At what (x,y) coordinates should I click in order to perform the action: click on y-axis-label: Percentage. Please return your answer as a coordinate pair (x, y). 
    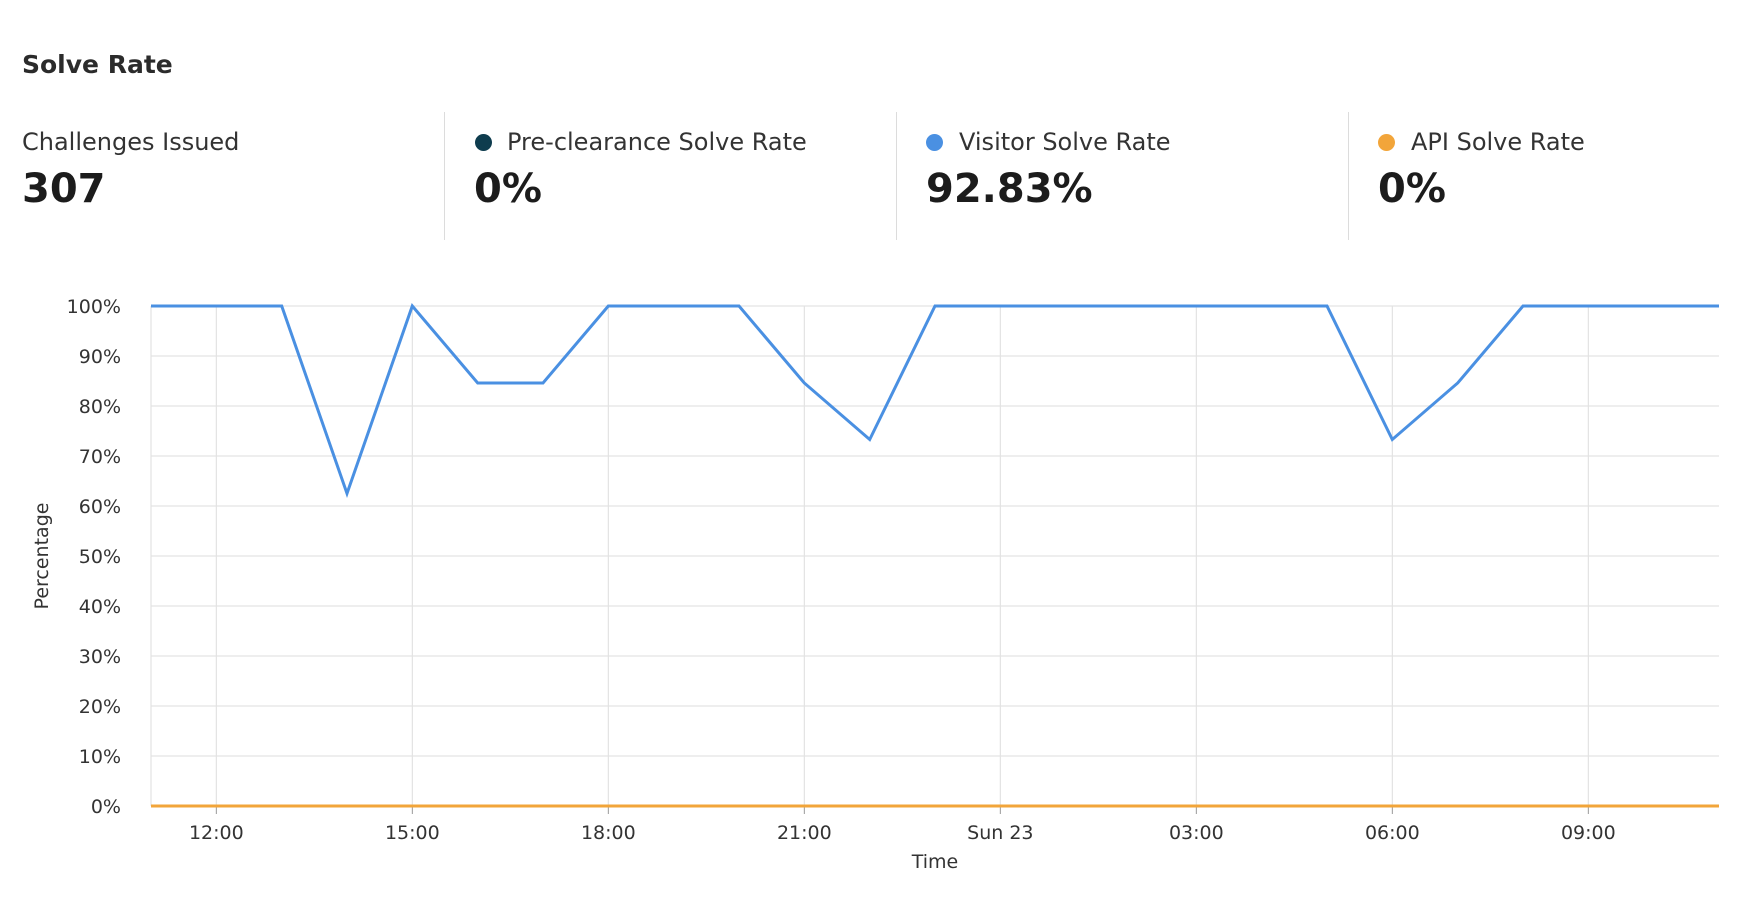
    Looking at the image, I should click on (42, 556).